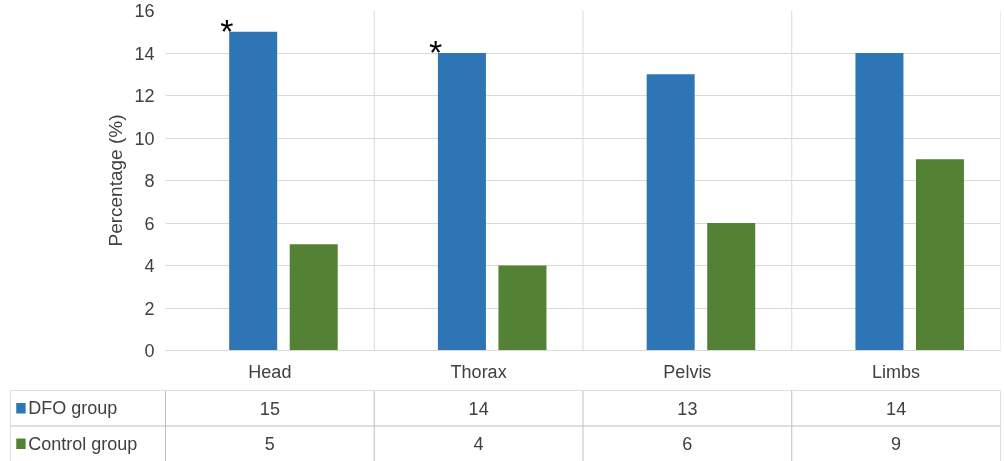 This screenshot has width=1004, height=461. I want to click on legend-label: Control group, so click(83, 443).